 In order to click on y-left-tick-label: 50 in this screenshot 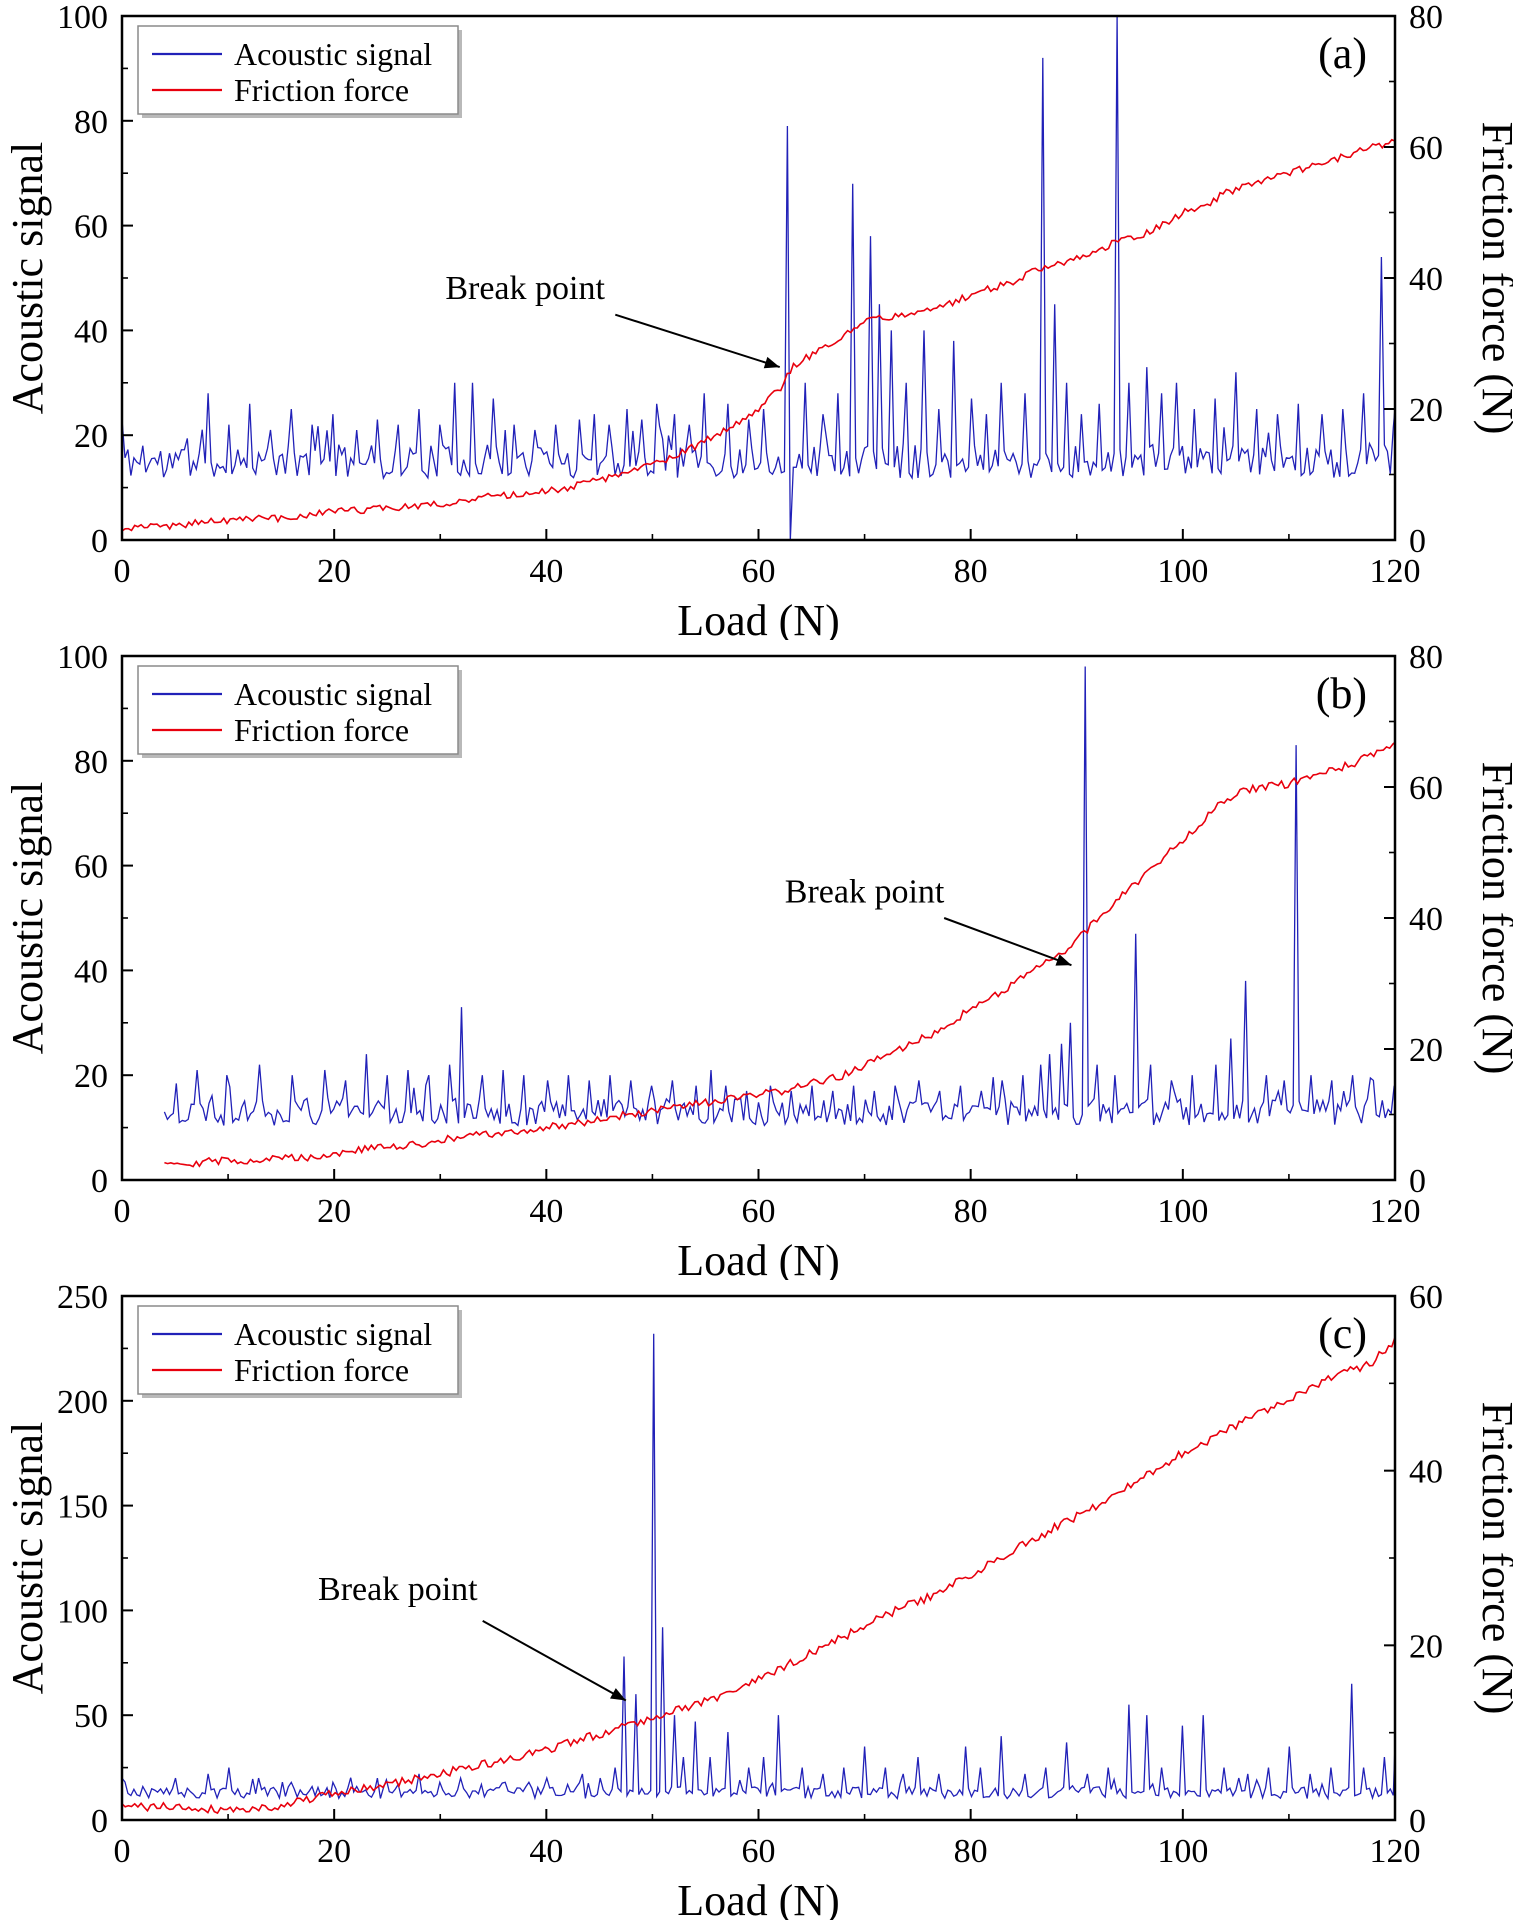, I will do `click(91, 1716)`.